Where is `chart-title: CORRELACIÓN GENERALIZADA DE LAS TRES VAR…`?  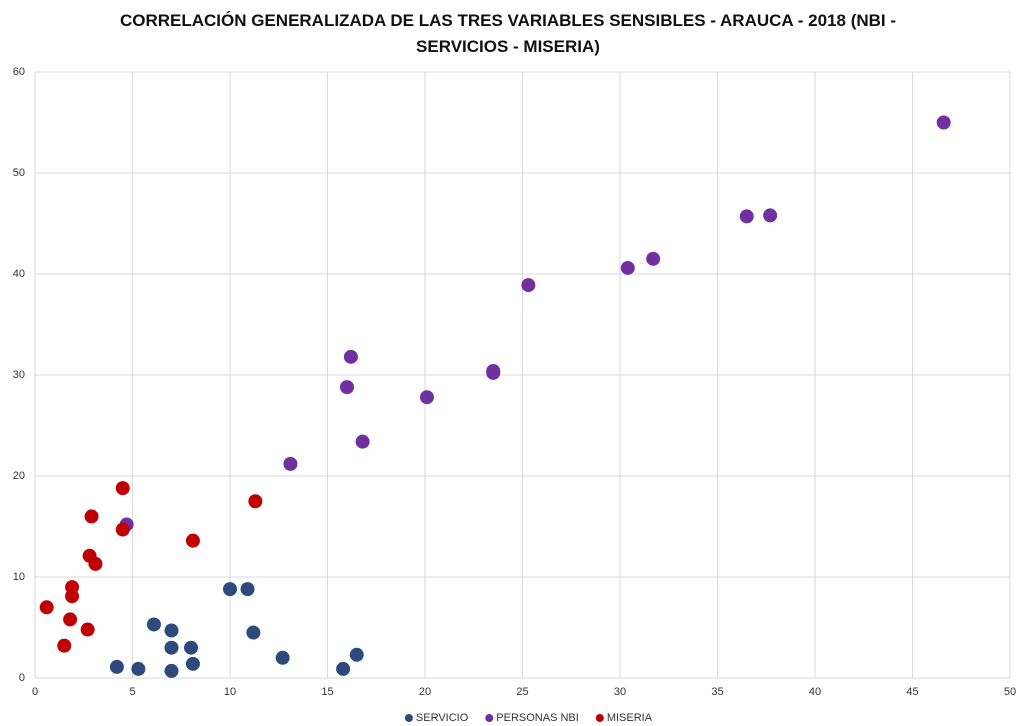 chart-title: CORRELACIÓN GENERALIZADA DE LAS TRES VAR… is located at coordinates (508, 33).